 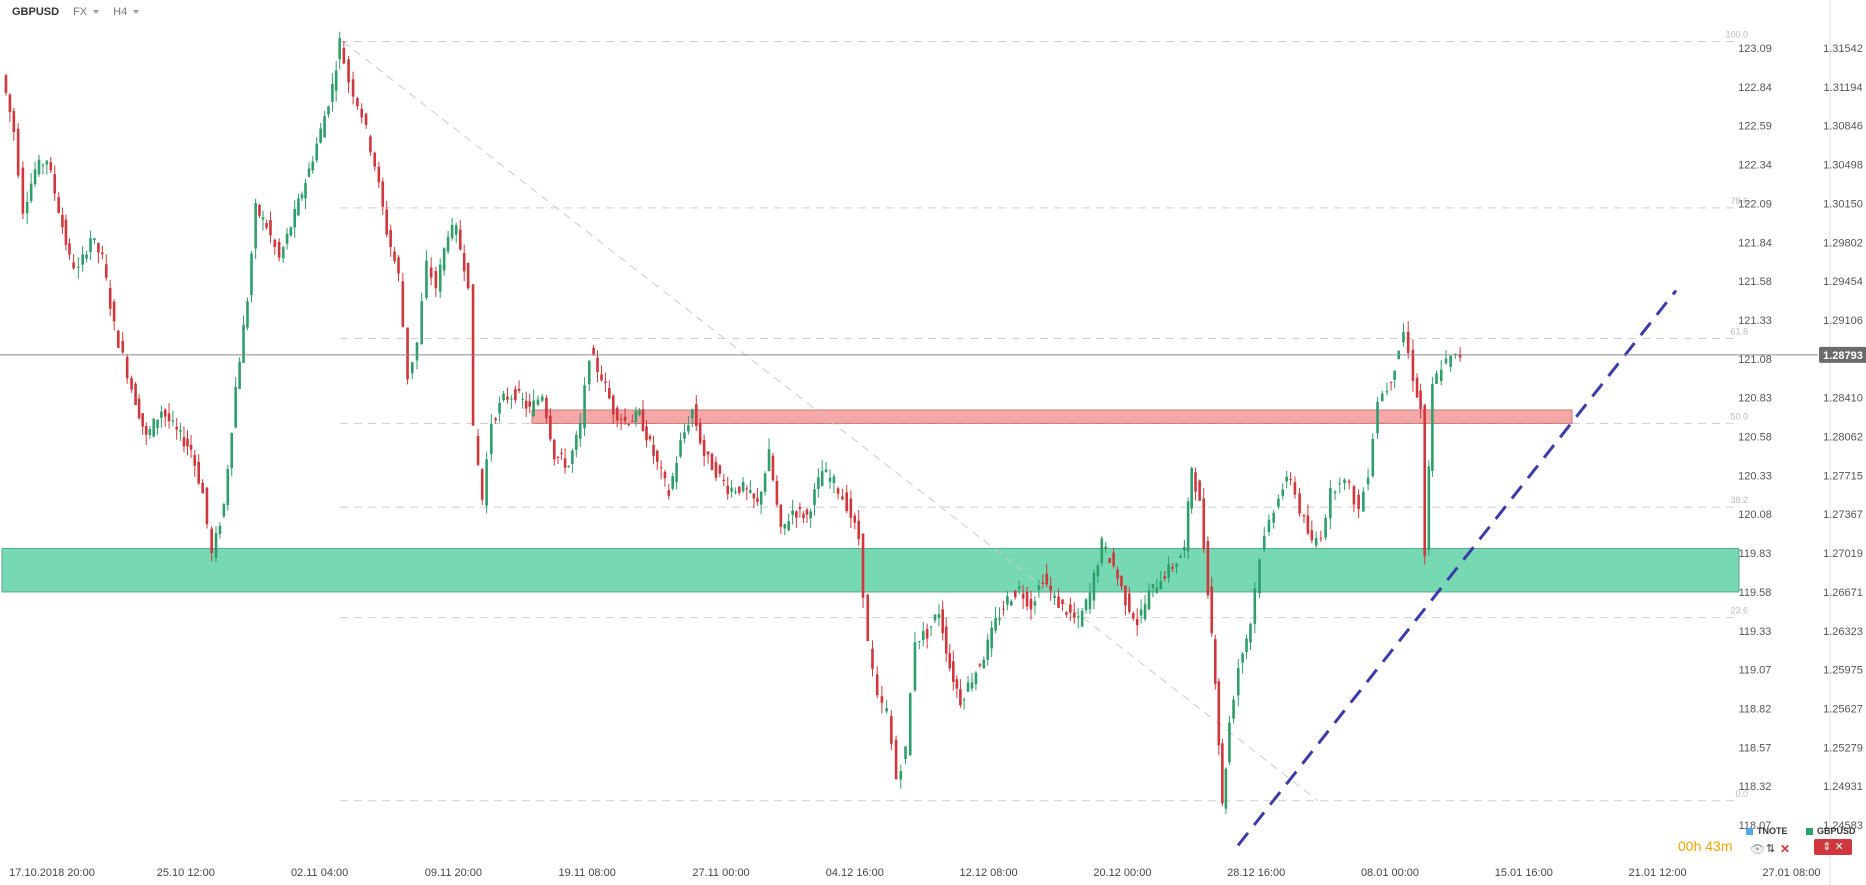 I want to click on x-tick: 27.01 08:00, so click(x=1791, y=873).